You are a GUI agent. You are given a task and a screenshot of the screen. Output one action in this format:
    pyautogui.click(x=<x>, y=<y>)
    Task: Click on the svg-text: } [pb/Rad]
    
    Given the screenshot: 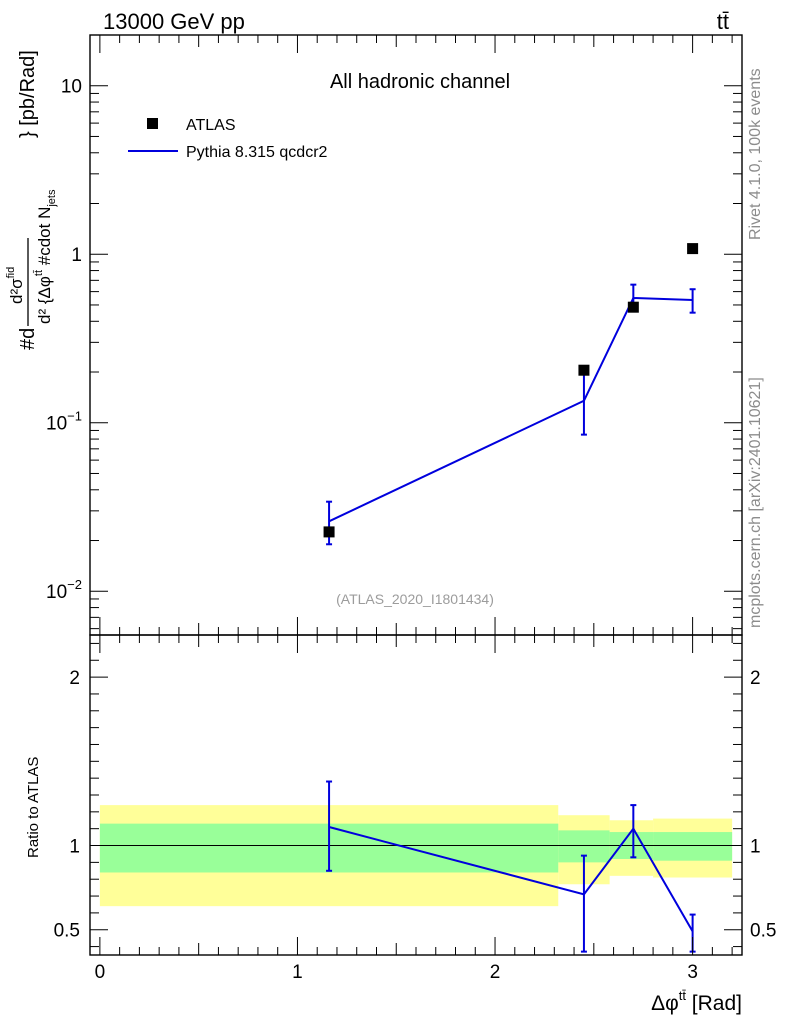 What is the action you would take?
    pyautogui.click(x=28, y=94)
    